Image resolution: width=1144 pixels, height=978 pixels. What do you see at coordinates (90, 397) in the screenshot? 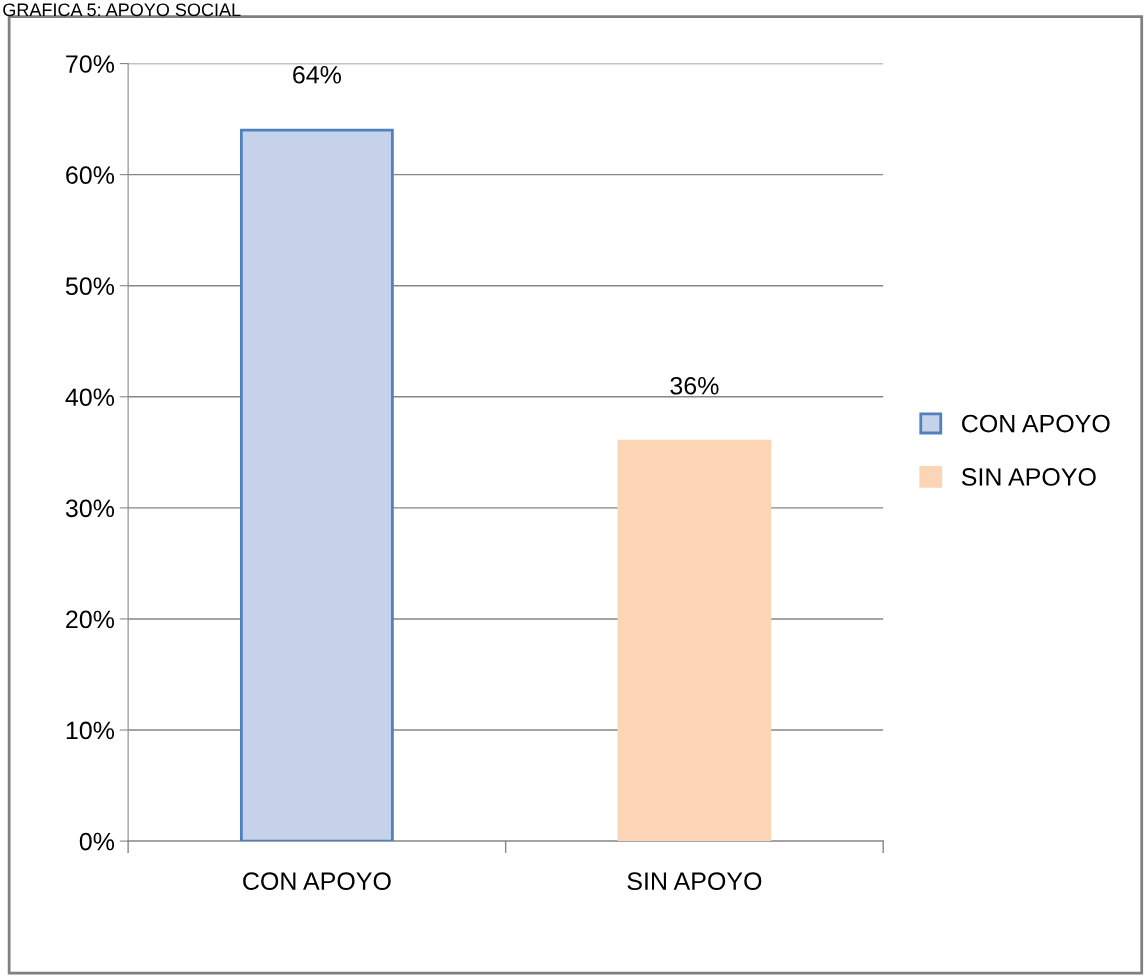
I see `y-tick-label: 40%` at bounding box center [90, 397].